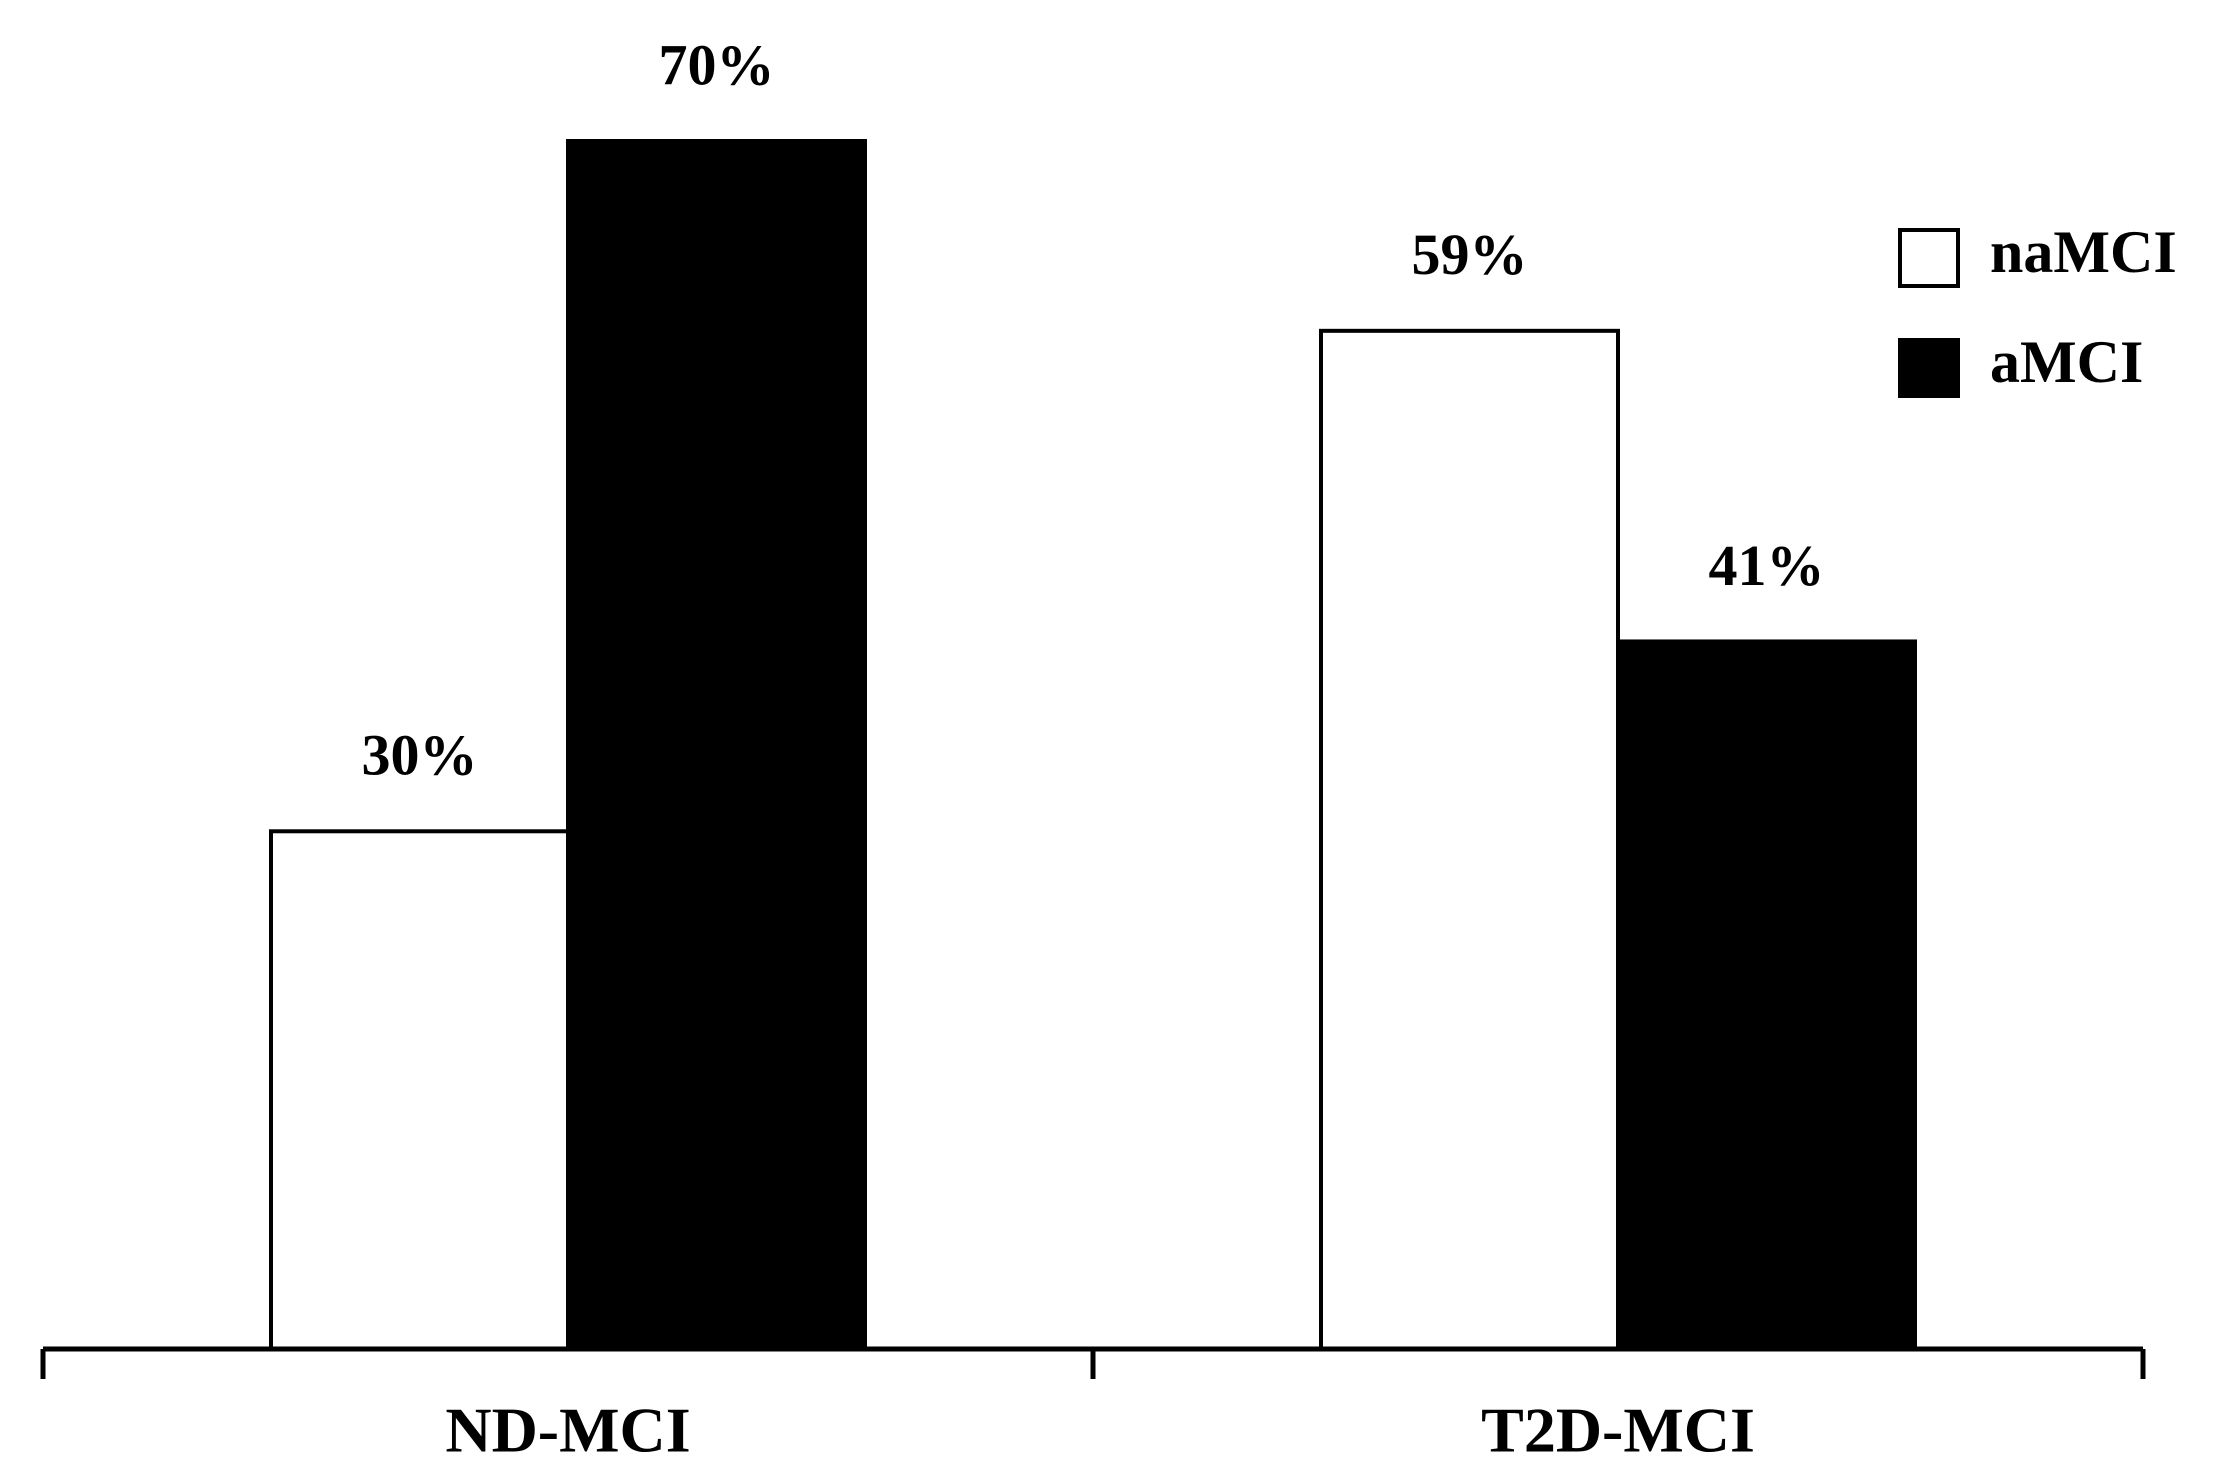  Describe the element at coordinates (2083, 252) in the screenshot. I see `legend-label: naMCI` at that location.